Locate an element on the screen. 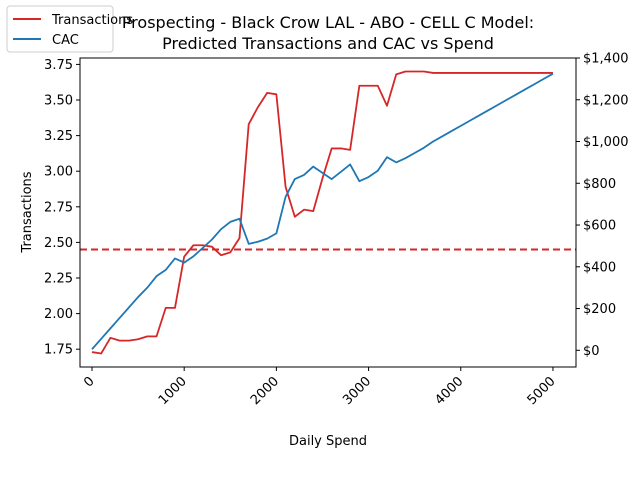 The width and height of the screenshot is (640, 480). x-tick-label: 0 is located at coordinates (89, 382).